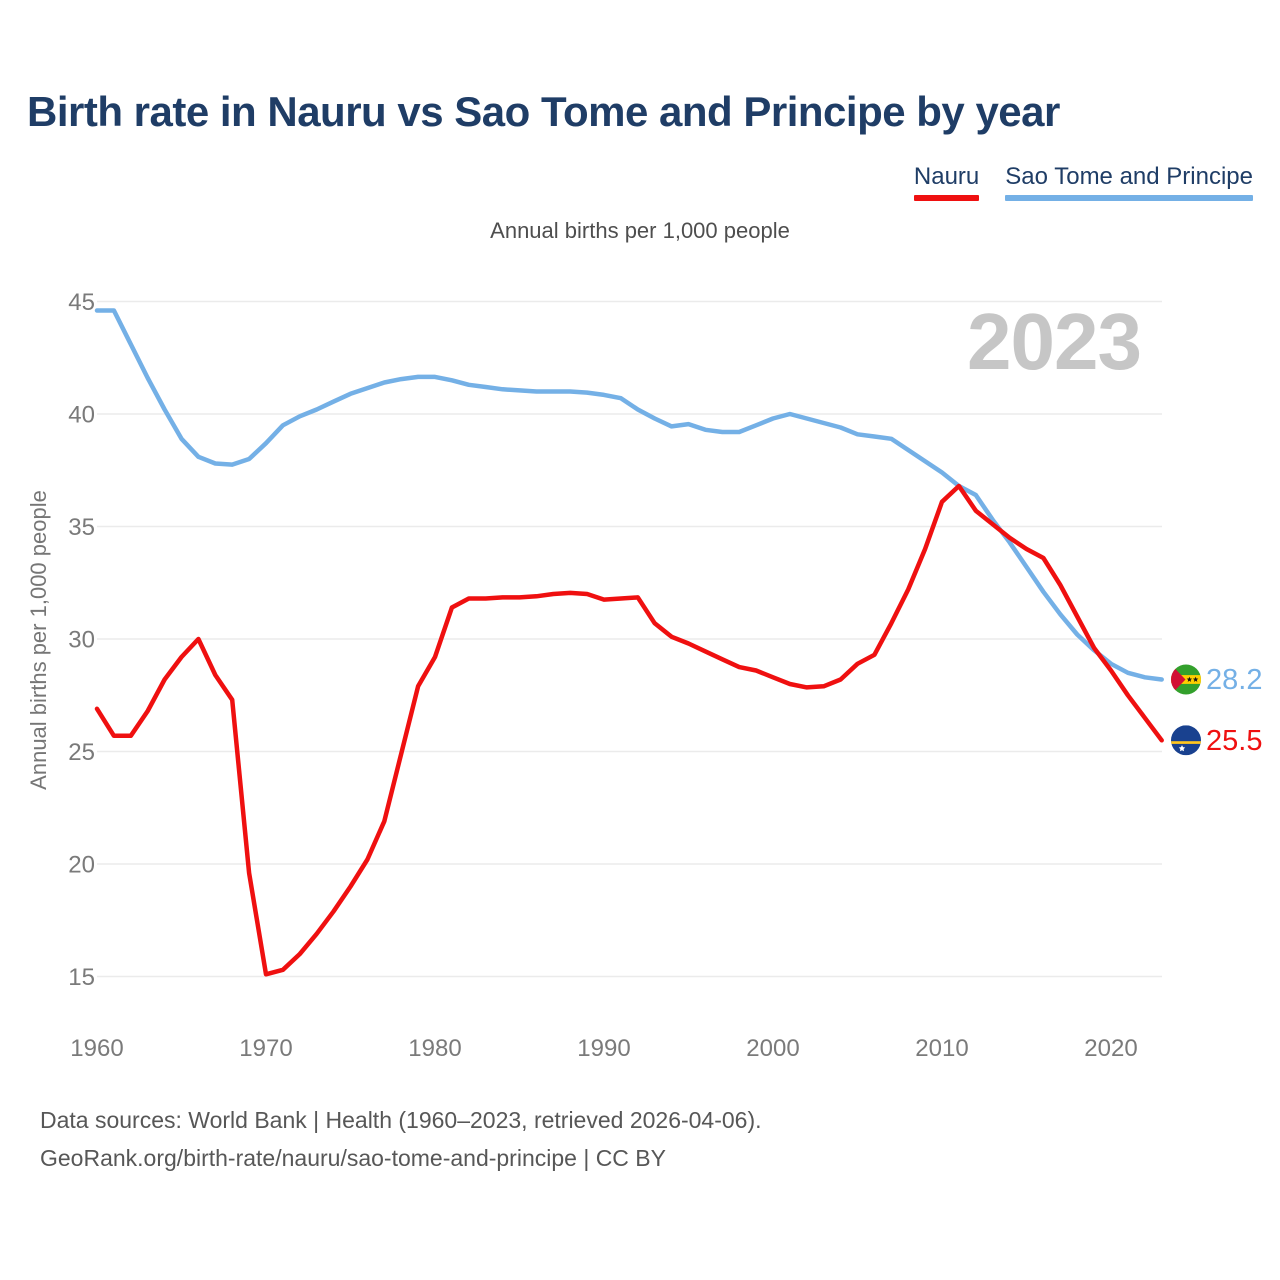 The width and height of the screenshot is (1280, 1280). I want to click on x-tick-label: 2010, so click(941, 1048).